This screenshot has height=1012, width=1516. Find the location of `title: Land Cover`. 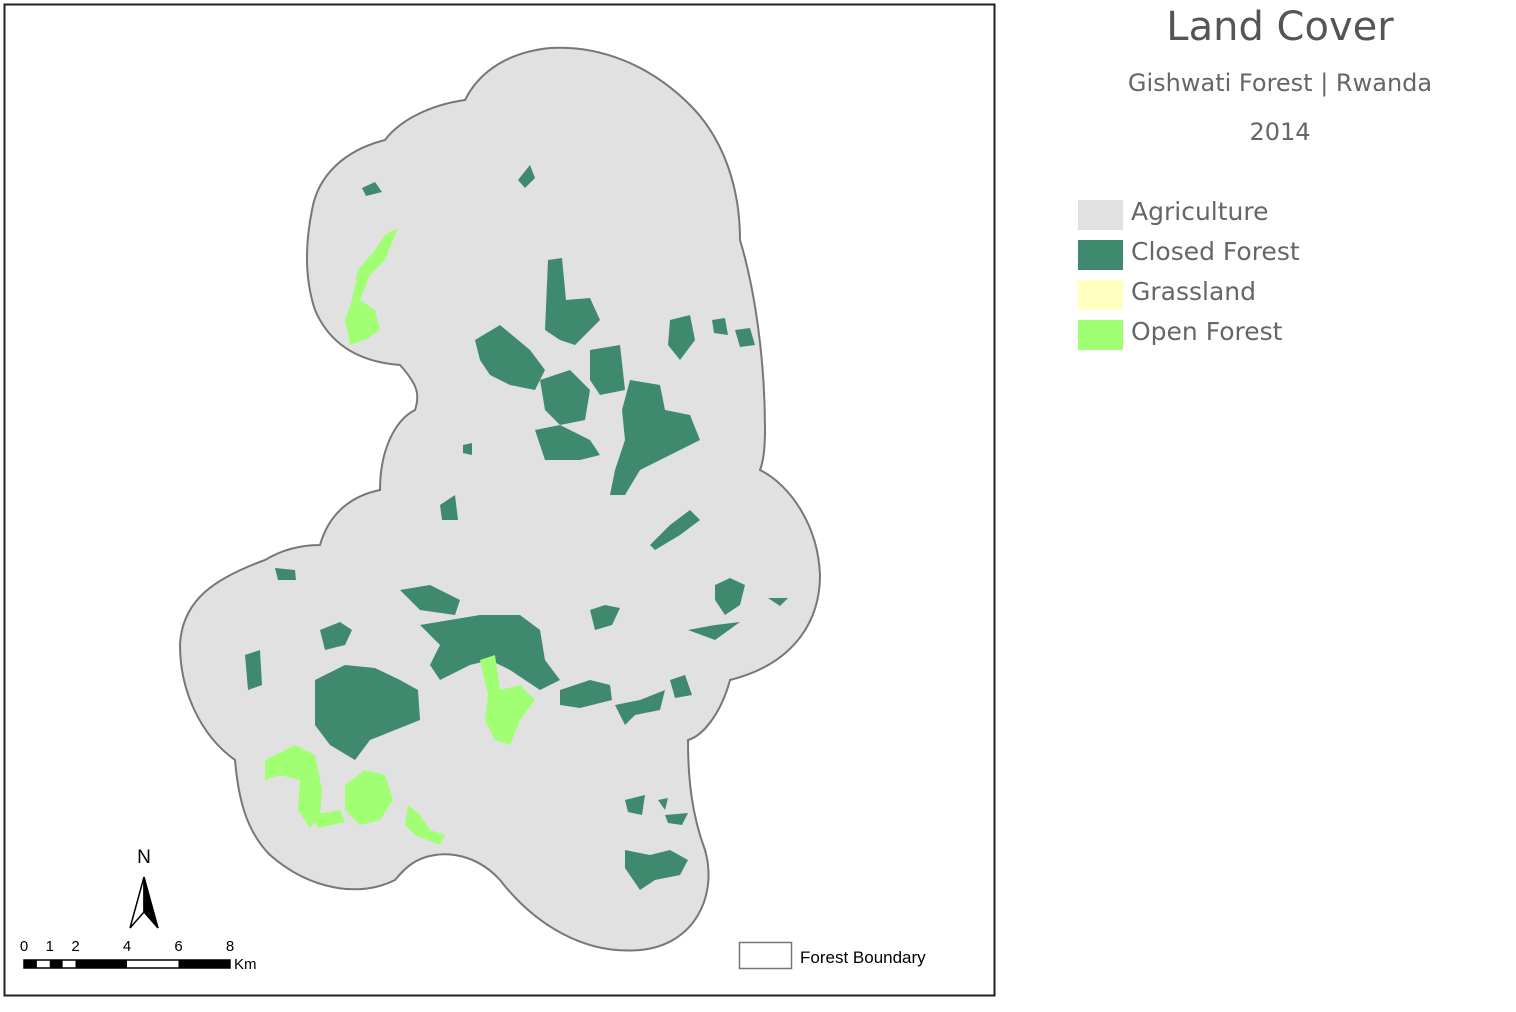

title: Land Cover is located at coordinates (1280, 27).